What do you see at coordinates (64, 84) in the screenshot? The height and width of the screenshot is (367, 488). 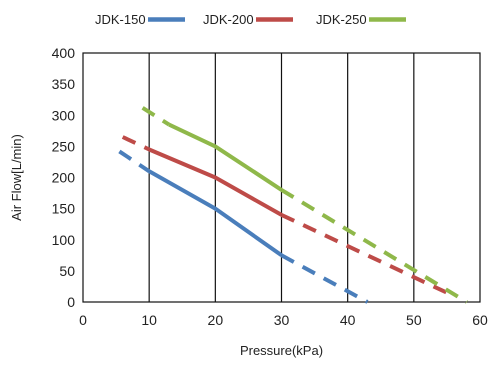 I see `y-tick-label: 350` at bounding box center [64, 84].